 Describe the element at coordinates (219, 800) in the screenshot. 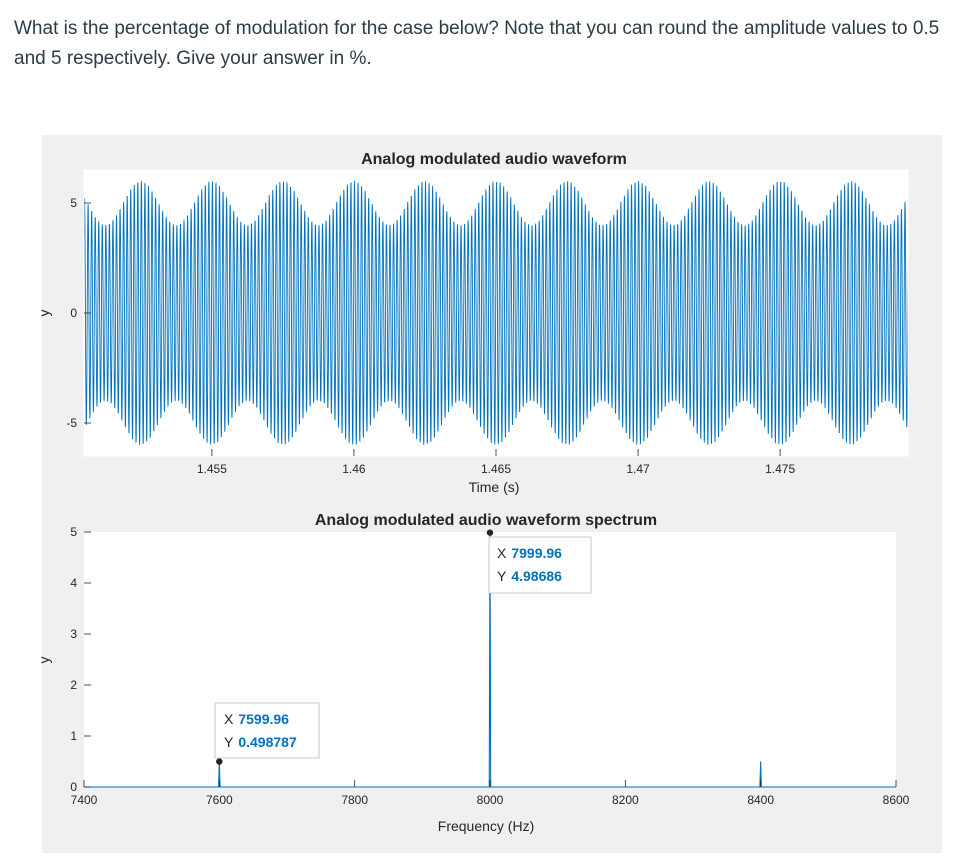

I see `spectrum-x-tick-label: 7600` at that location.